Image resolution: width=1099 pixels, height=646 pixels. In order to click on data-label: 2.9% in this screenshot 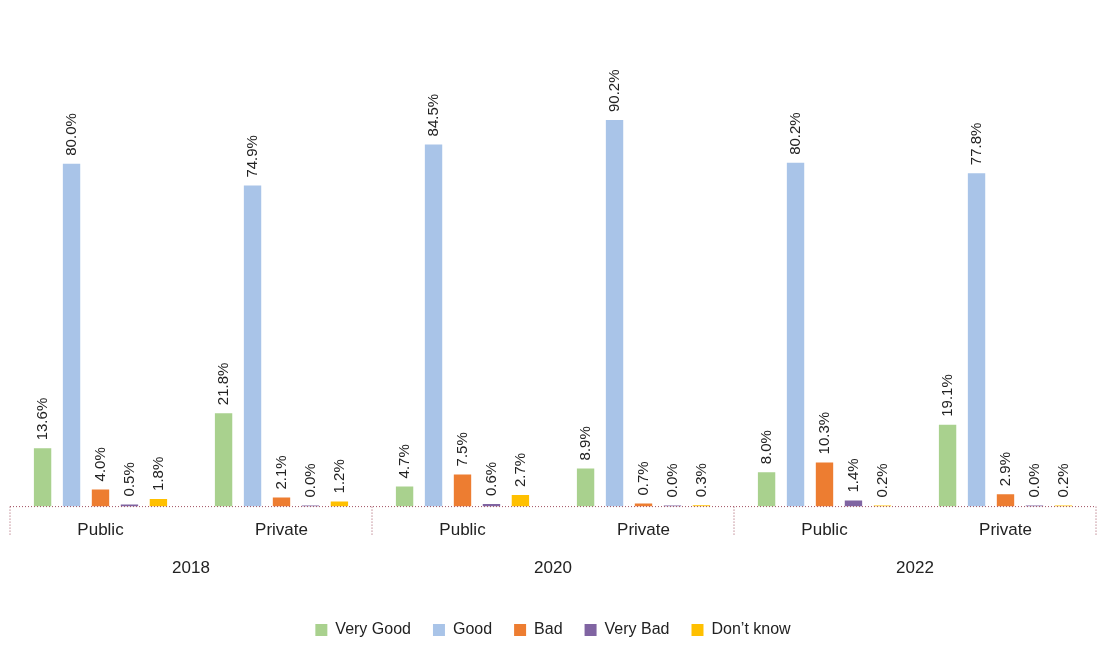, I will do `click(1004, 469)`.